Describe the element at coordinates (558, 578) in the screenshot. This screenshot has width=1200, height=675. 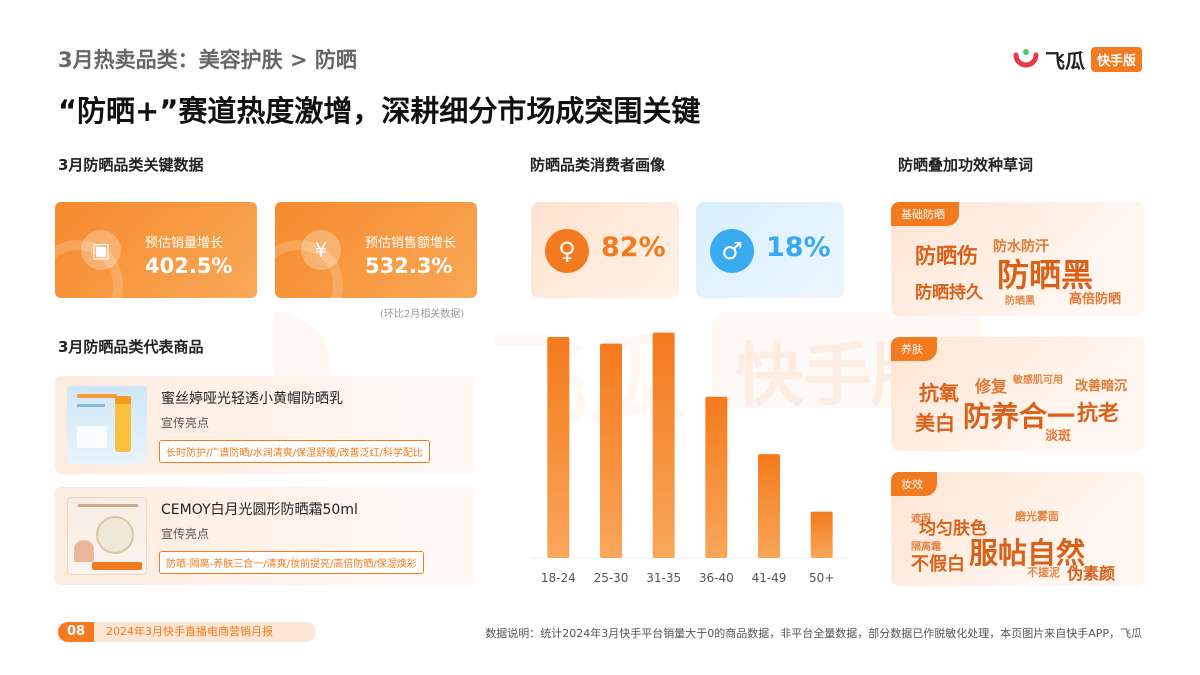
I see `x-tick-label: 18-24` at that location.